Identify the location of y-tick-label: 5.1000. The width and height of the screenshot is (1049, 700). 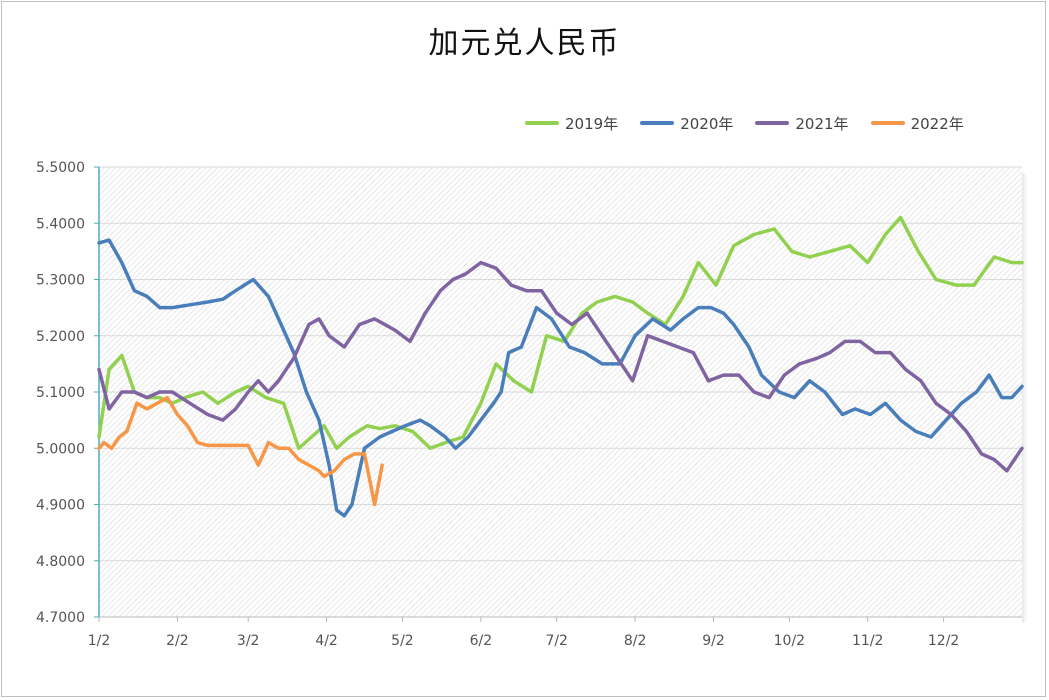
(60, 393).